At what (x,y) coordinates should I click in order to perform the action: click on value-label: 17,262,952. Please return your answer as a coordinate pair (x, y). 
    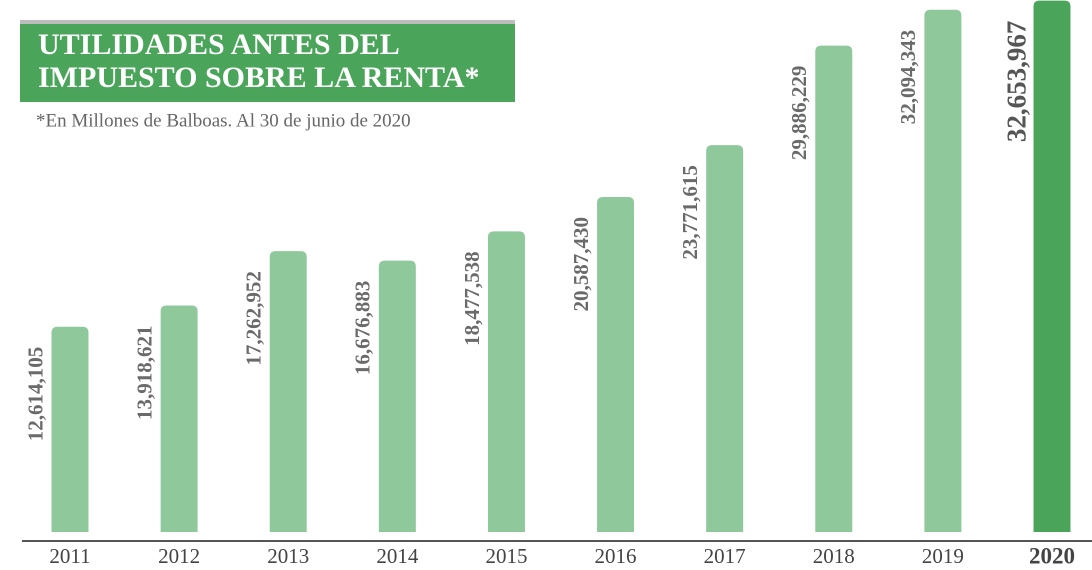
    Looking at the image, I should click on (254, 318).